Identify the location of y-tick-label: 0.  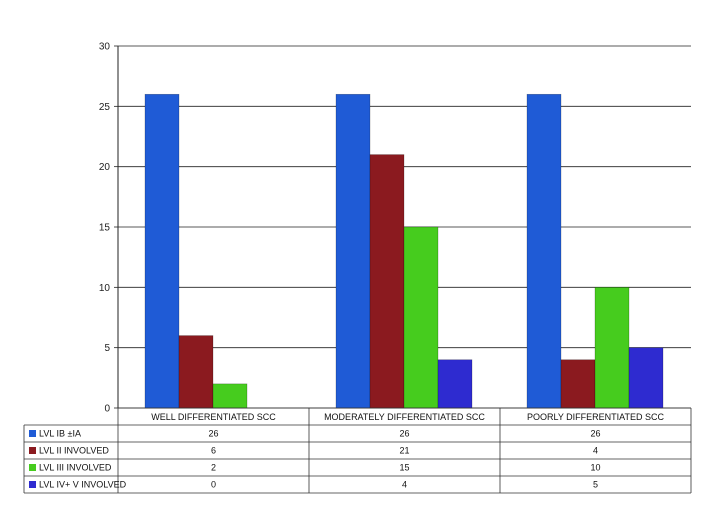
(107, 409).